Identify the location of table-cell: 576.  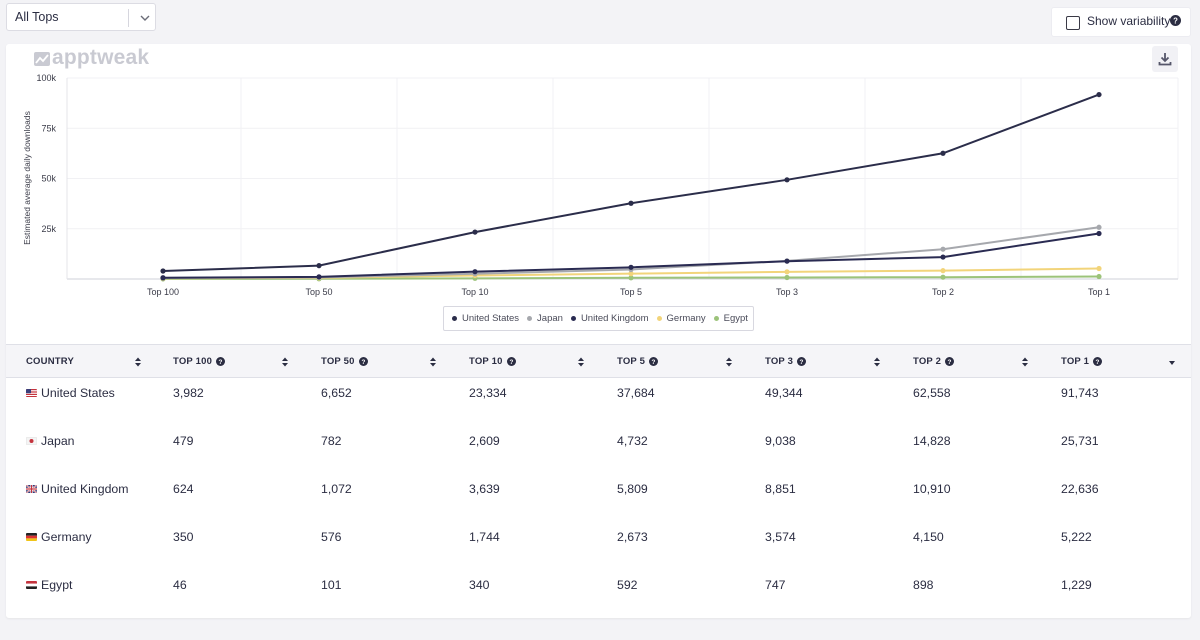
(331, 537).